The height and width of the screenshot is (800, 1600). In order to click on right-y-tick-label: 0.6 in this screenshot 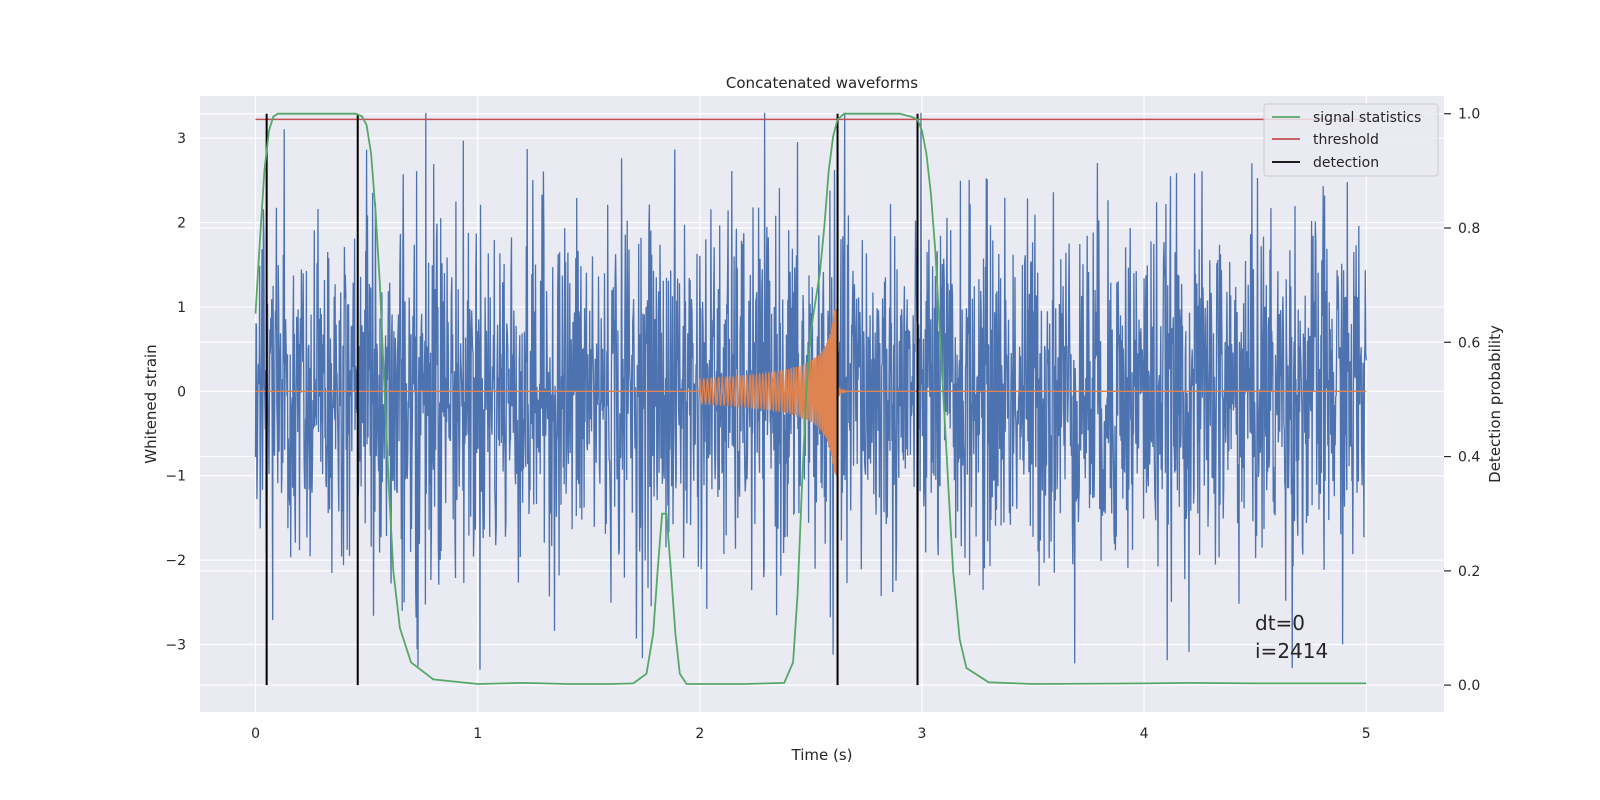, I will do `click(1469, 343)`.